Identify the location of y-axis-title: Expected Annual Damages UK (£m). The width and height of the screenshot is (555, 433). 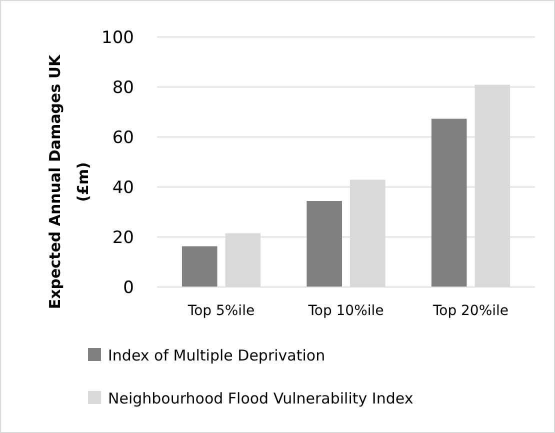
(69, 181).